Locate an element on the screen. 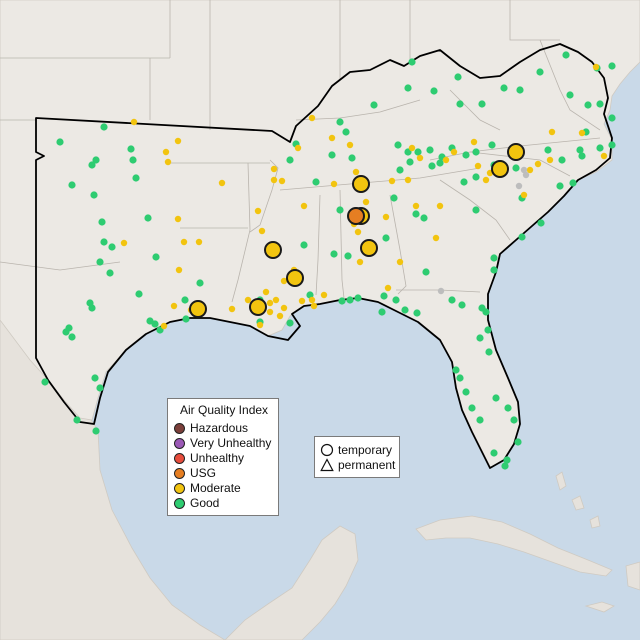 The width and height of the screenshot is (640, 640). no-data-monitor-marker is located at coordinates (441, 291).